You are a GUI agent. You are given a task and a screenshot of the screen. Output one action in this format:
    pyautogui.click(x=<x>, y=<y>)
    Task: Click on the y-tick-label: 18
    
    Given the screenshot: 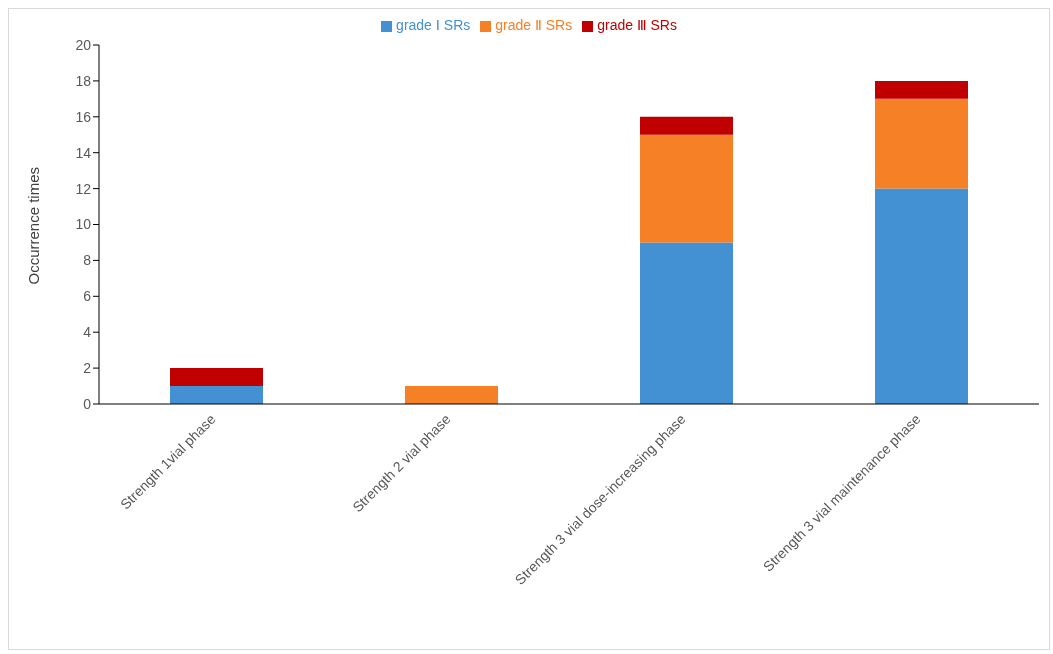 What is the action you would take?
    pyautogui.click(x=83, y=80)
    